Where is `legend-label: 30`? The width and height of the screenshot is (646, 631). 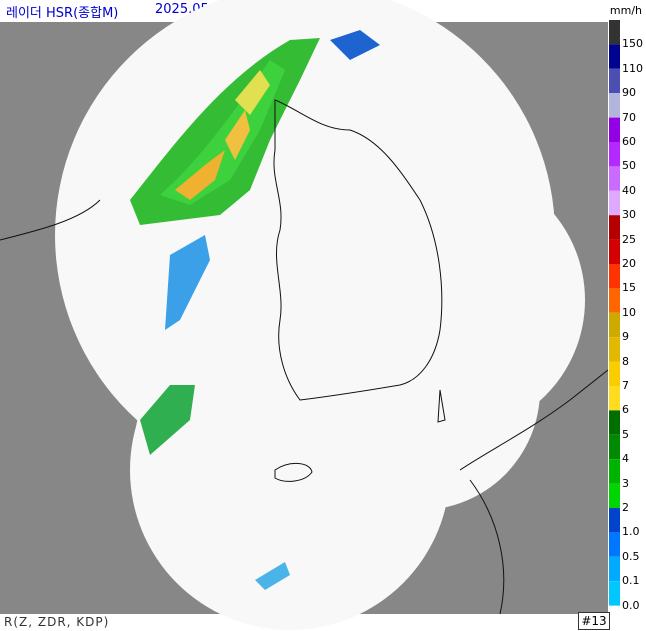
legend-label: 30 is located at coordinates (629, 215).